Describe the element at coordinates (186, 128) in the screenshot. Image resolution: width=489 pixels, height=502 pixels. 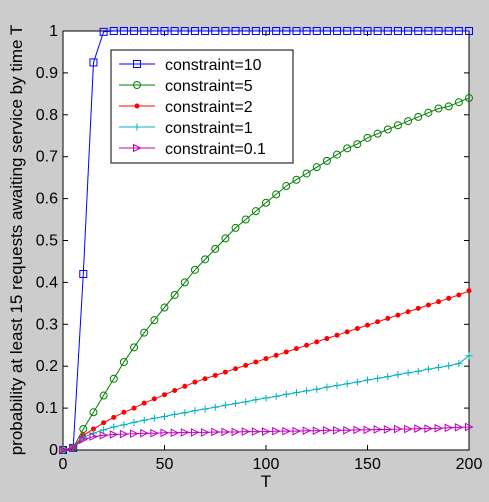
I see `legend-item: constraint=1` at that location.